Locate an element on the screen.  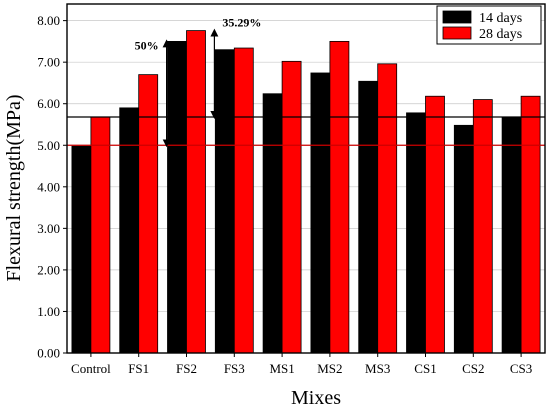
annotations-layer: 50% 35.29% is located at coordinates (198, 82).